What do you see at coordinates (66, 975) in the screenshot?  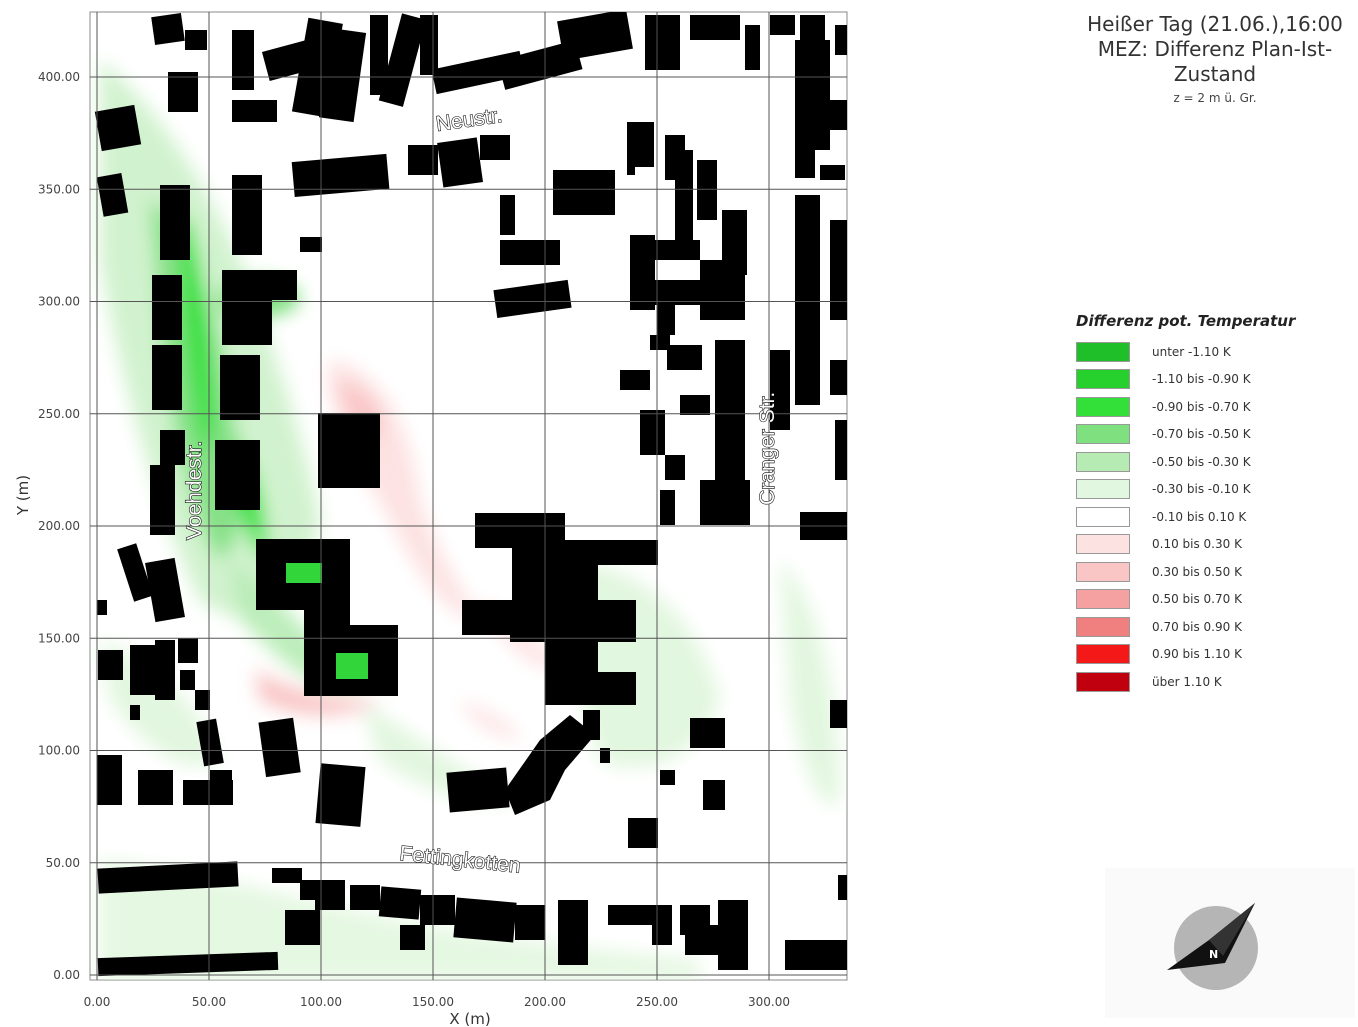 I see `y-tick-label: 0.00` at bounding box center [66, 975].